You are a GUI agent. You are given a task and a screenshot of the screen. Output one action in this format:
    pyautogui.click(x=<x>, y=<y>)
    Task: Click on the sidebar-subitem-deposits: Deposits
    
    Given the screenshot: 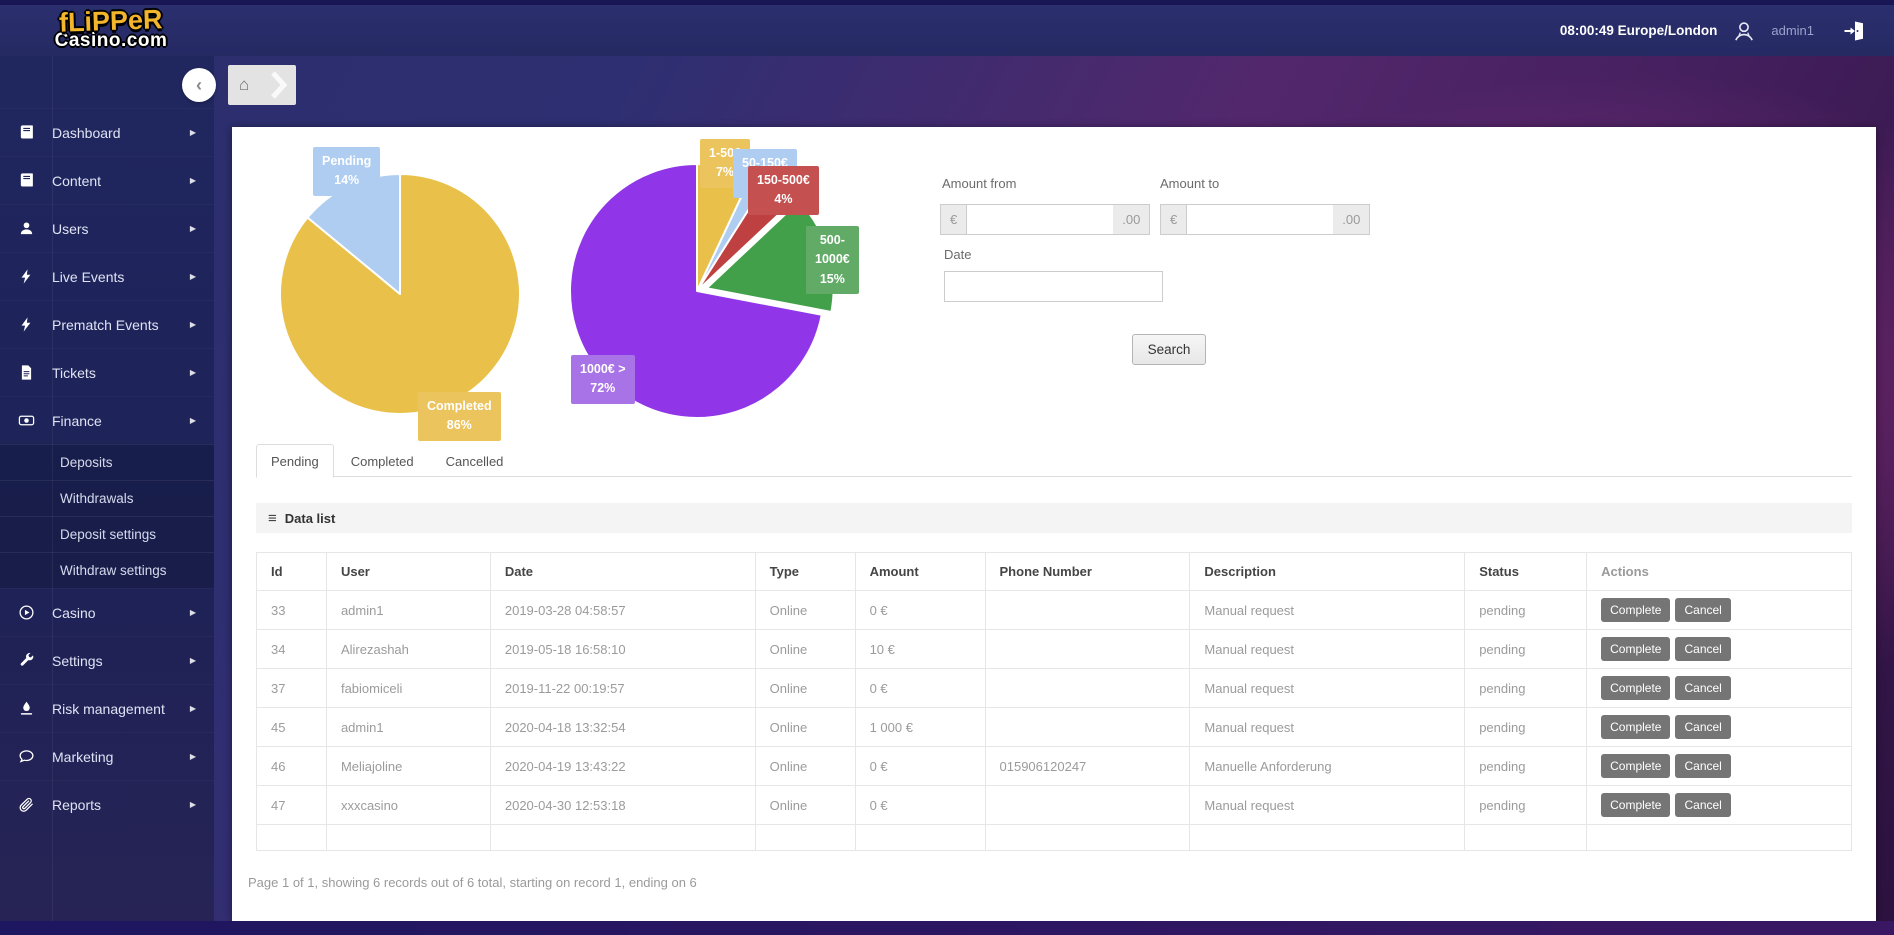 What is the action you would take?
    pyautogui.click(x=107, y=462)
    